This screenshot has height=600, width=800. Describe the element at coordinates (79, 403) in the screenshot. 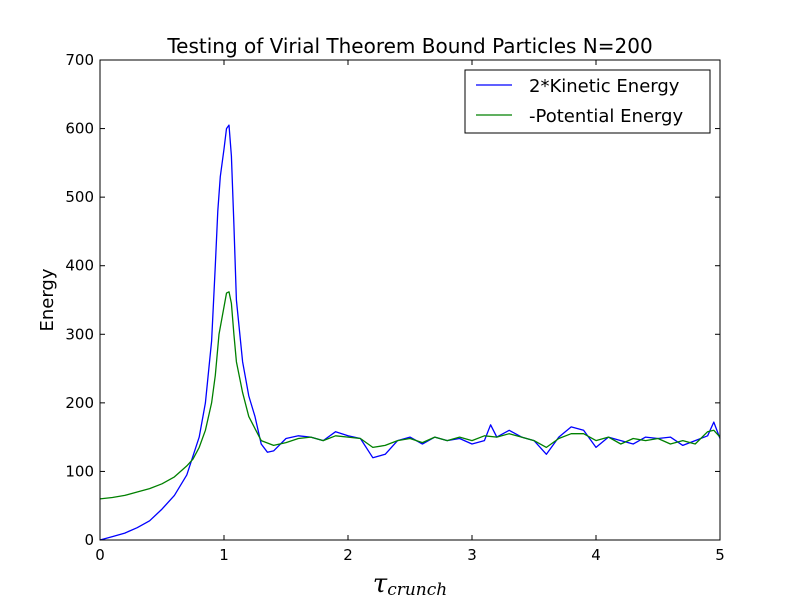

I see `y-tick-label: 200` at that location.